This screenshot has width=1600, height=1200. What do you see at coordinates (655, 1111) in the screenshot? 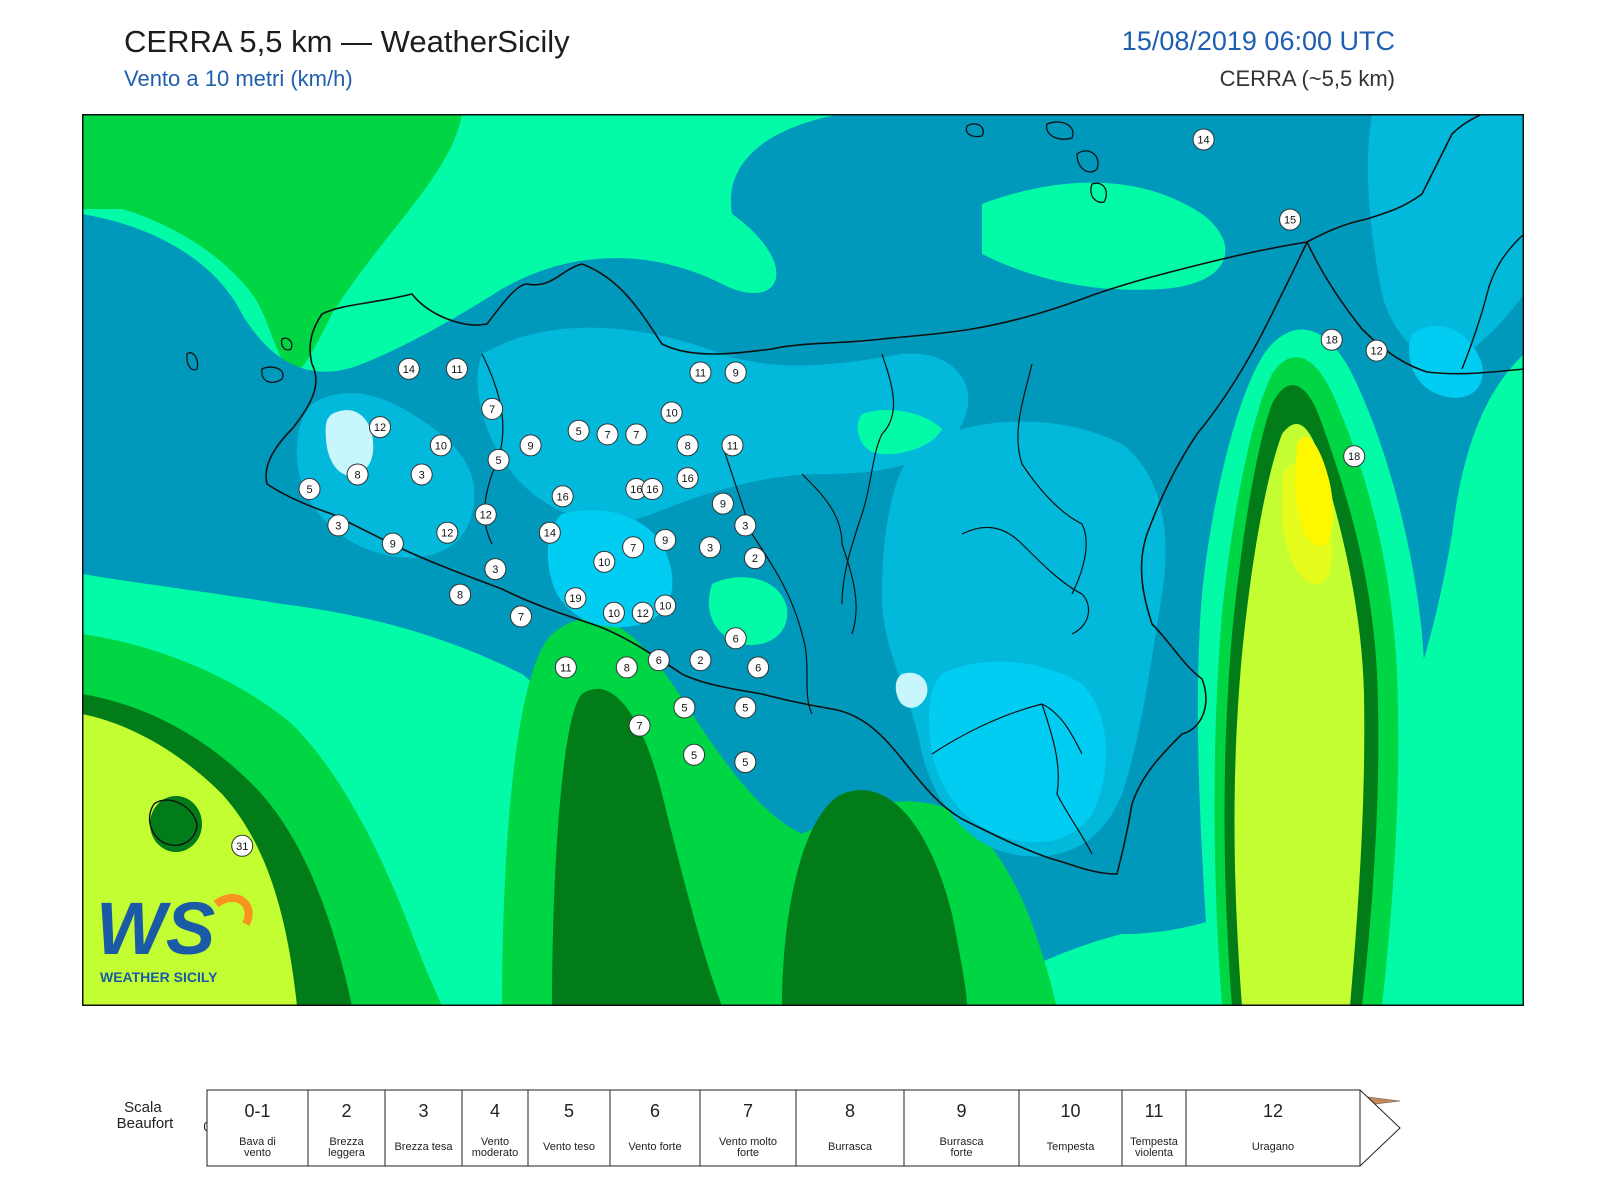
I see `beaufort-number: 6` at bounding box center [655, 1111].